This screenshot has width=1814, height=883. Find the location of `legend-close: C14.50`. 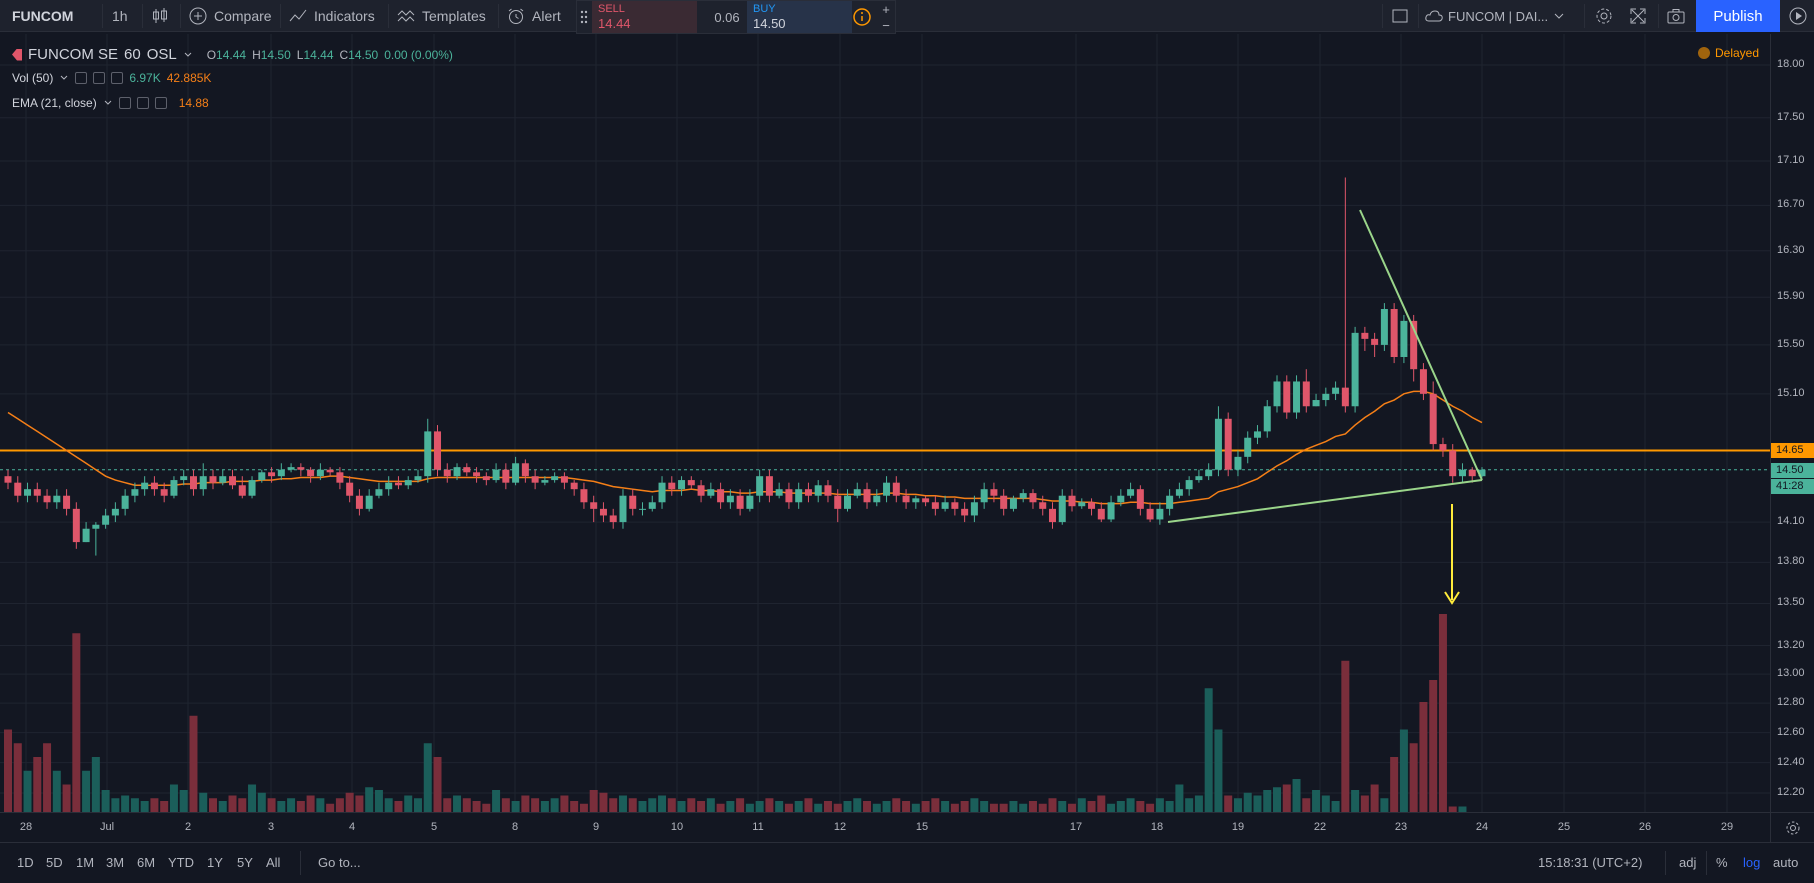

legend-close: C14.50 is located at coordinates (359, 55).